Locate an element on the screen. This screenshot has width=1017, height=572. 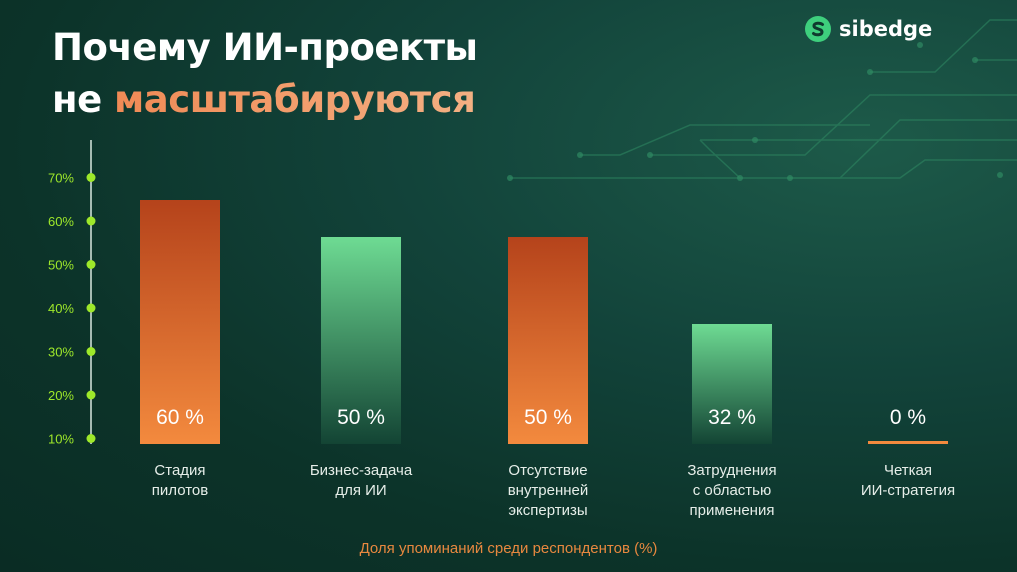
x-category-line: внутренней is located at coordinates (548, 490).